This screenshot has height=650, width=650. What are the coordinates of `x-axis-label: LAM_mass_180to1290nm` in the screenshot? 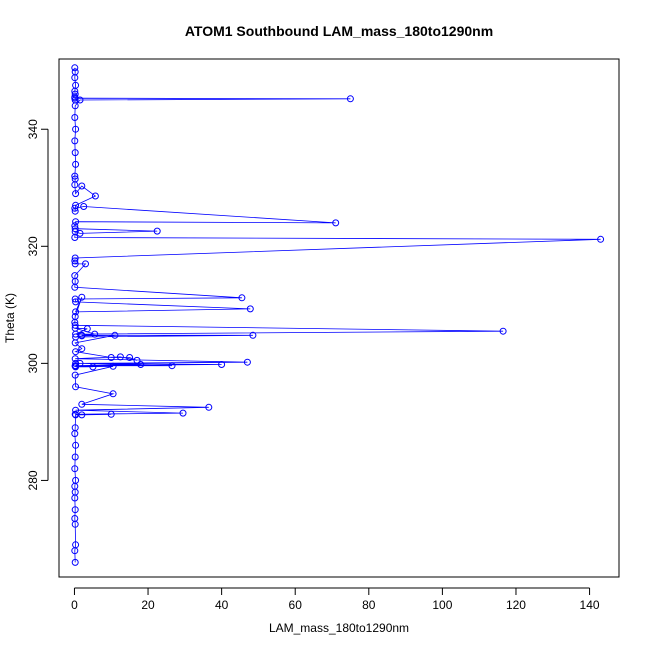 It's located at (339, 628).